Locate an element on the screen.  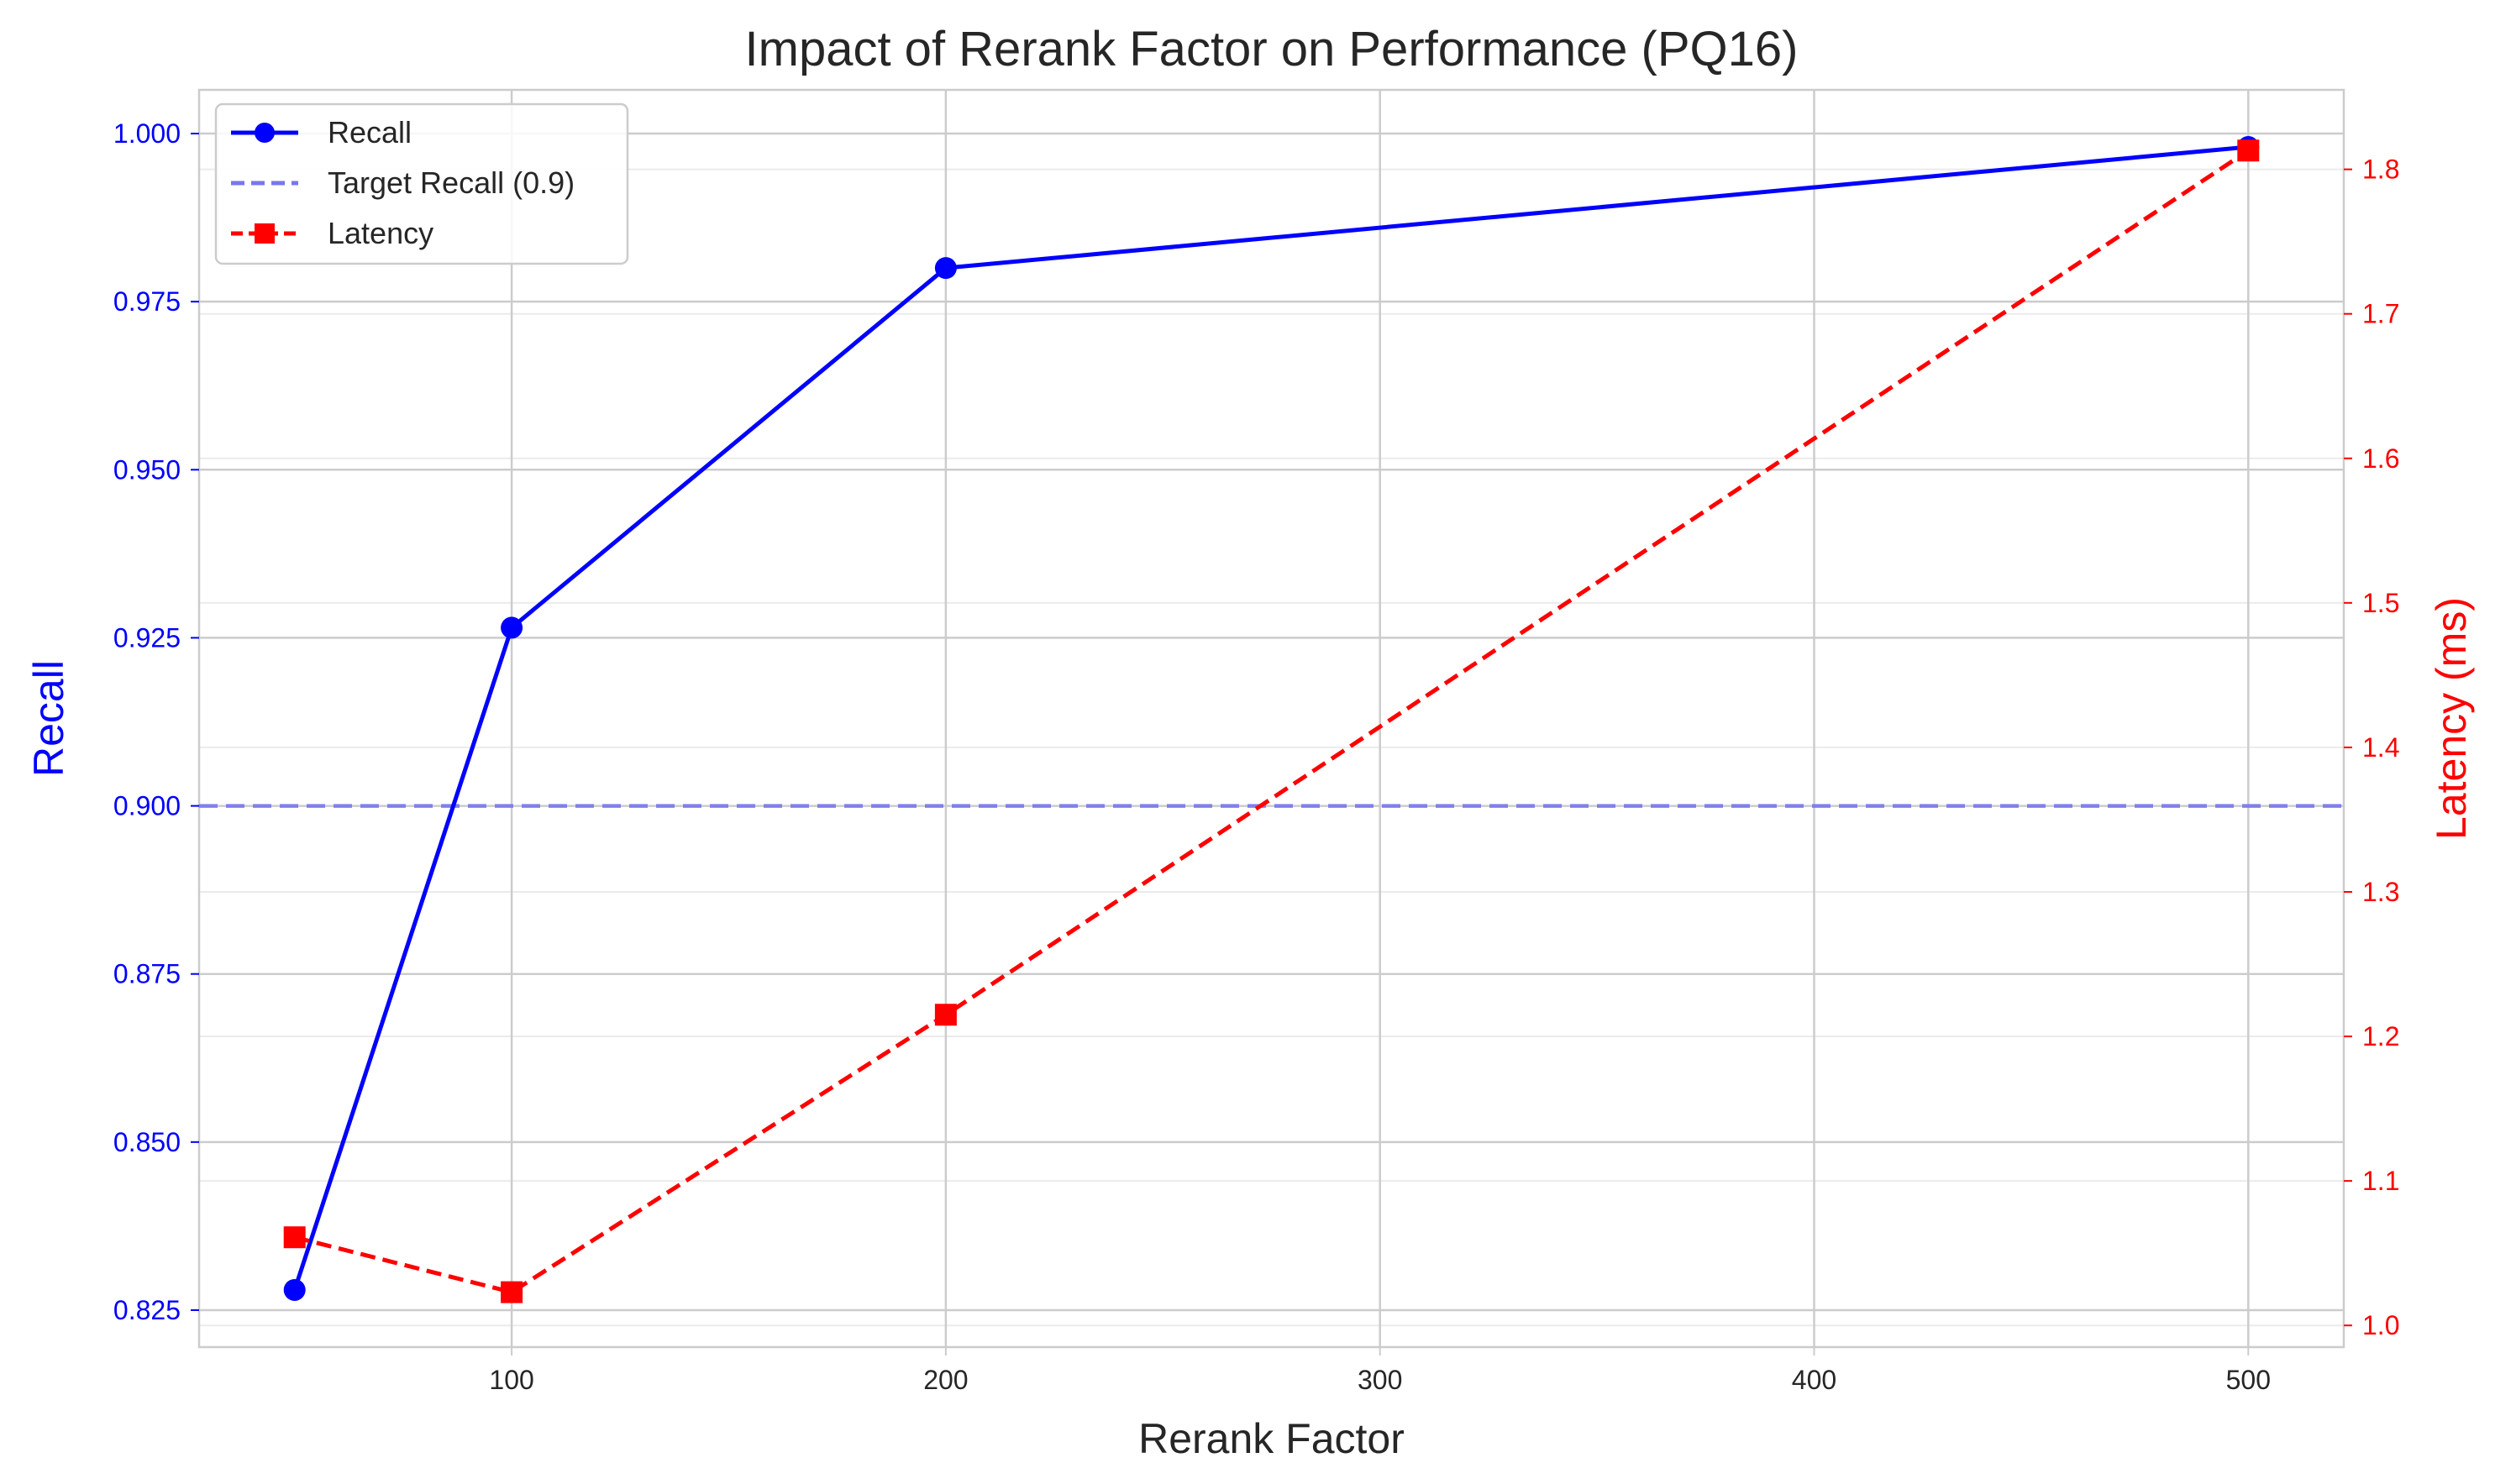
y-left-tick-label-7: 1.000 is located at coordinates (147, 133).